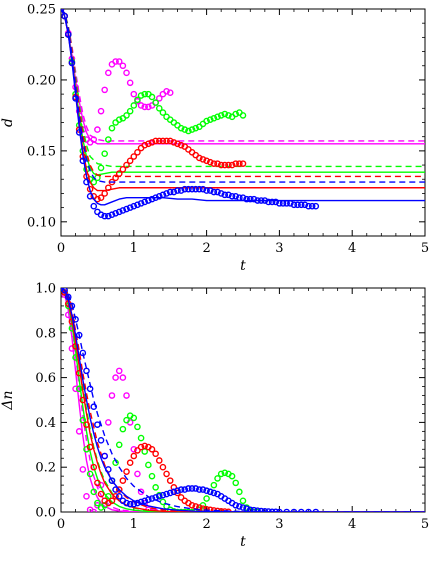 This screenshot has width=436, height=562. What do you see at coordinates (279, 248) in the screenshot?
I see `x-tick-label: 3` at bounding box center [279, 248].